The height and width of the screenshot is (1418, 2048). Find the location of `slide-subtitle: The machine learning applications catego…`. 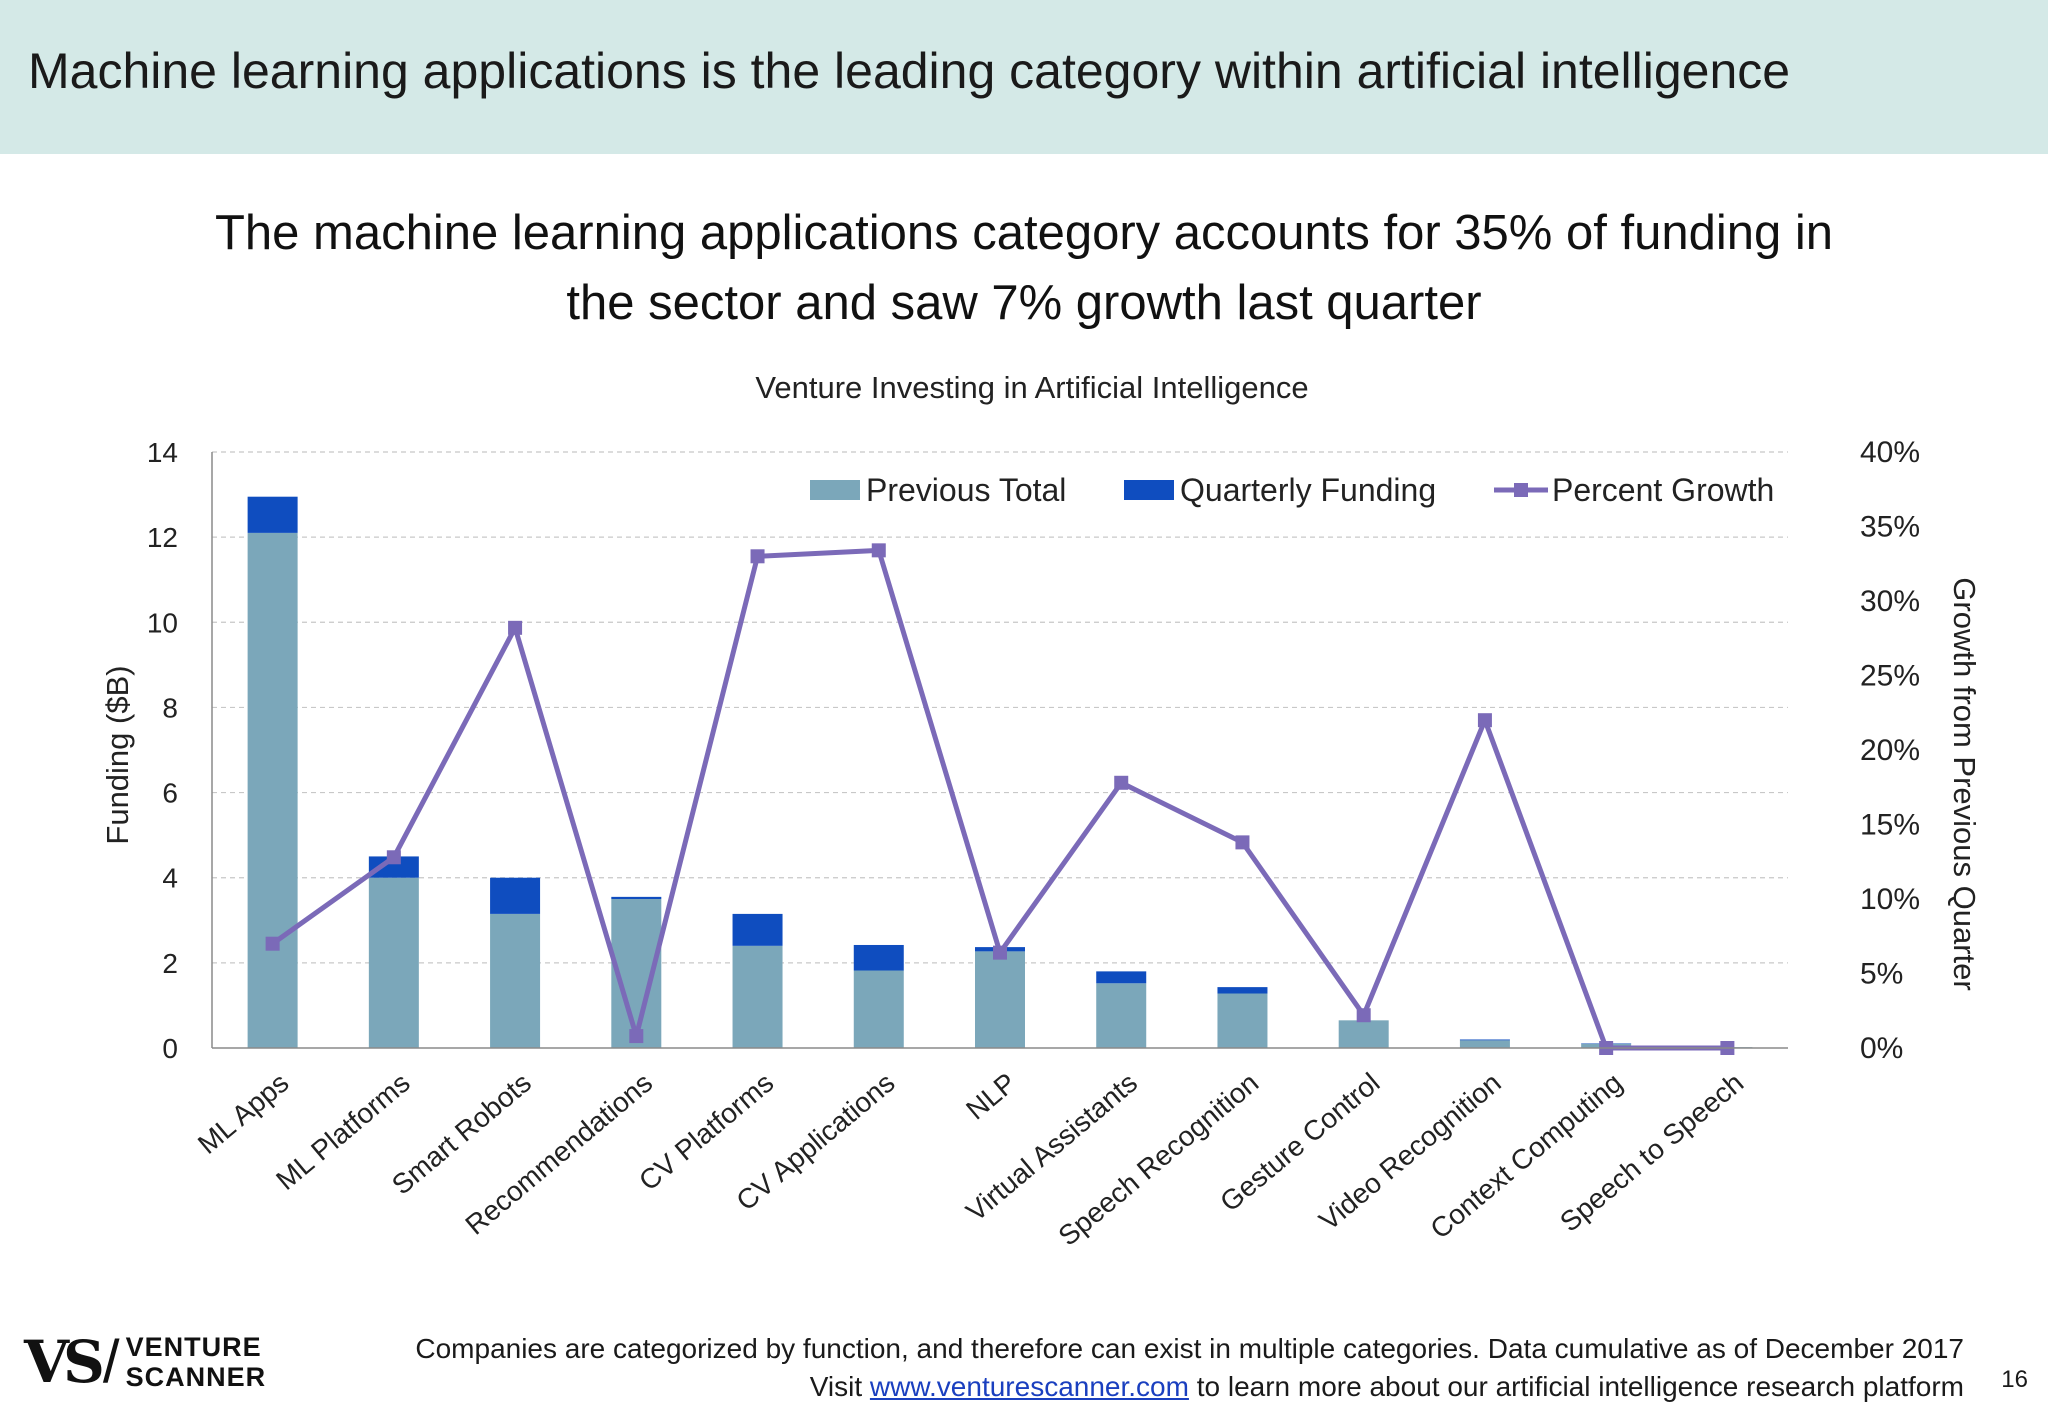

slide-subtitle: The machine learning applications catego… is located at coordinates (1024, 268).